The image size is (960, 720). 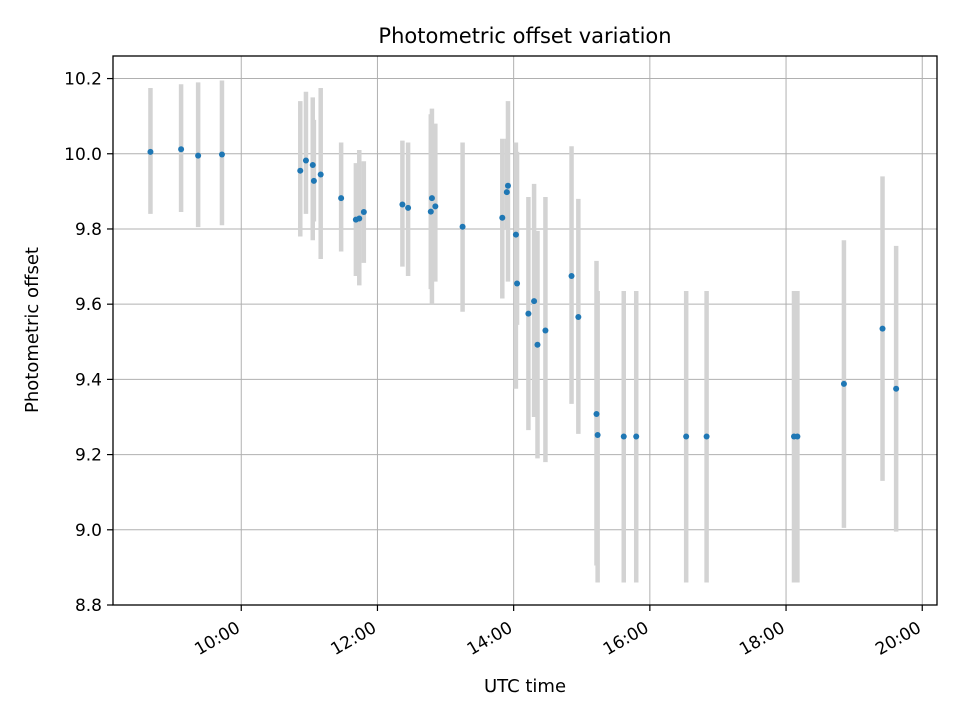 What do you see at coordinates (524, 36) in the screenshot?
I see `chart-title: Photometric offset variation` at bounding box center [524, 36].